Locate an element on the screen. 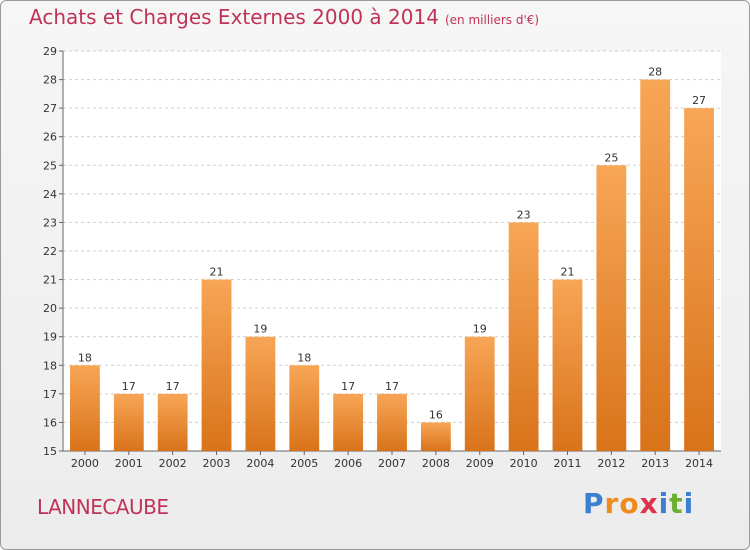 This screenshot has height=550, width=750. bar-value-label: 25 is located at coordinates (611, 157).